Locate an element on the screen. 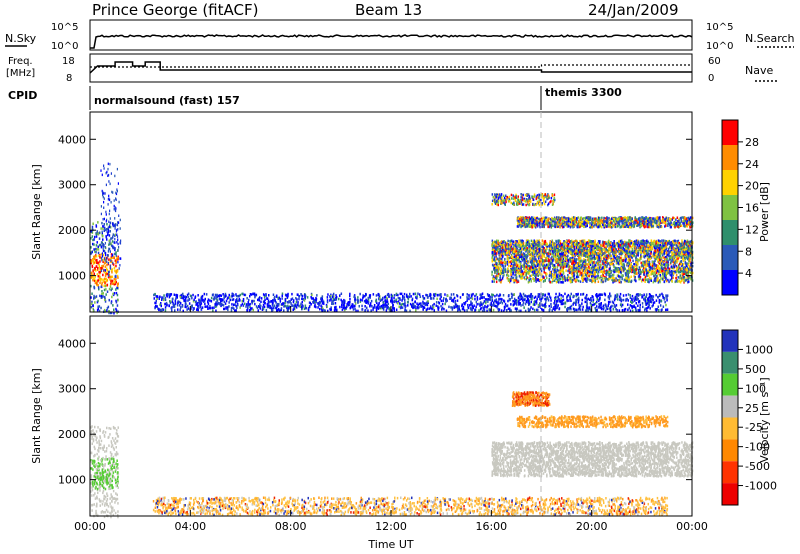 The height and width of the screenshot is (554, 800). power-y-label: Slant Range [km] is located at coordinates (36, 212).